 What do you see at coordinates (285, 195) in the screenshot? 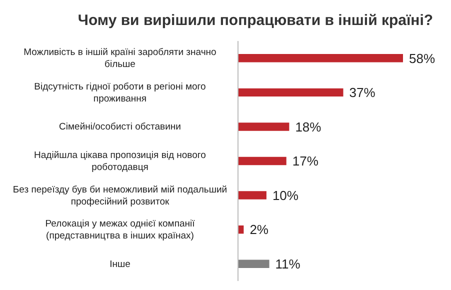
I see `data-label: 10%` at bounding box center [285, 195].